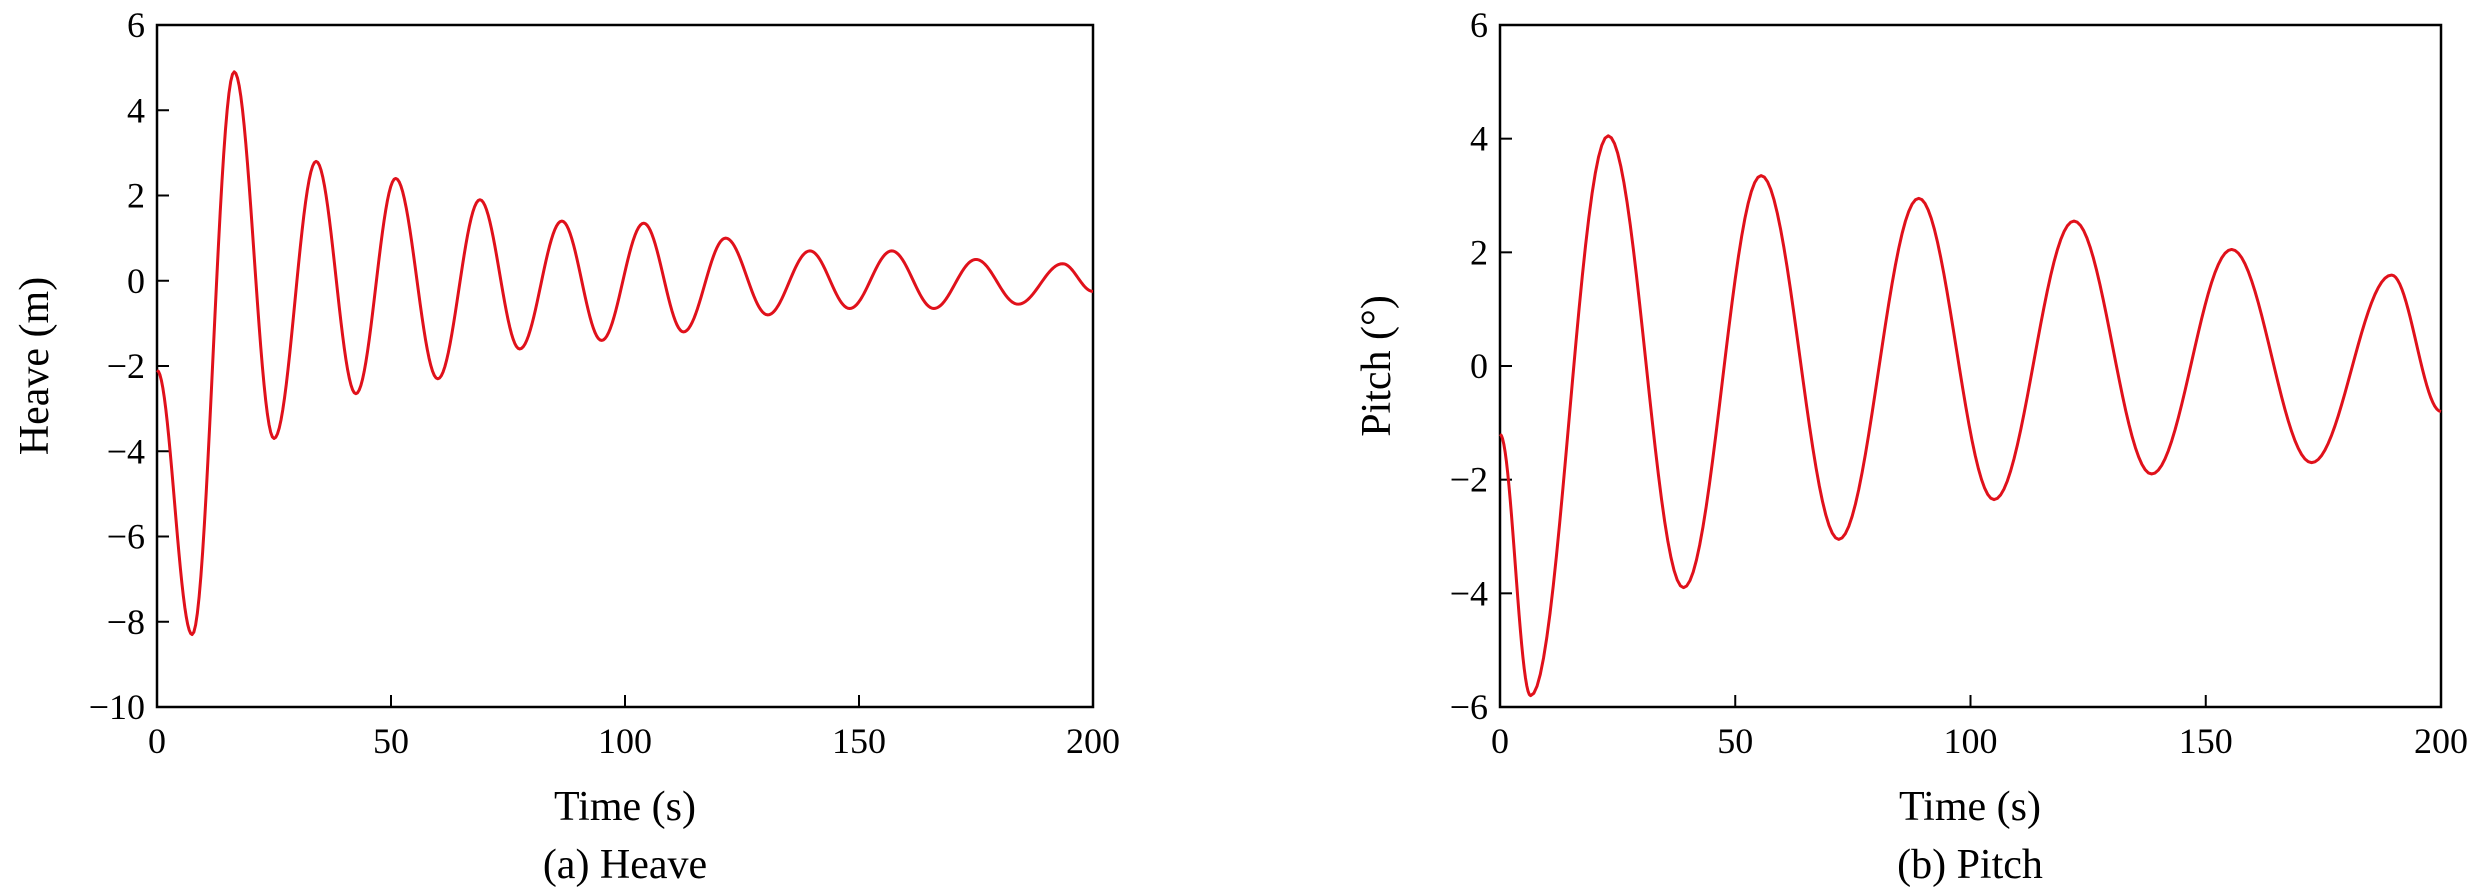 The image size is (2481, 894). I want to click on pitch-caption: (b) Pitch, so click(1970, 865).